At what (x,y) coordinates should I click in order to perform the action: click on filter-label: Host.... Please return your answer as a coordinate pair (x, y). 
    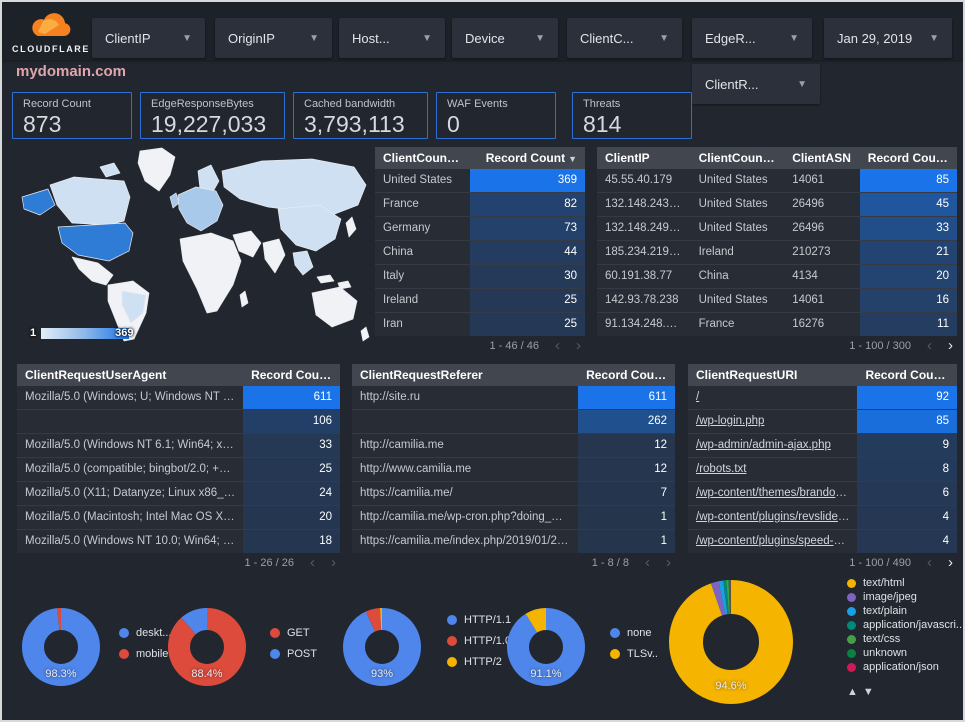
    Looking at the image, I should click on (371, 38).